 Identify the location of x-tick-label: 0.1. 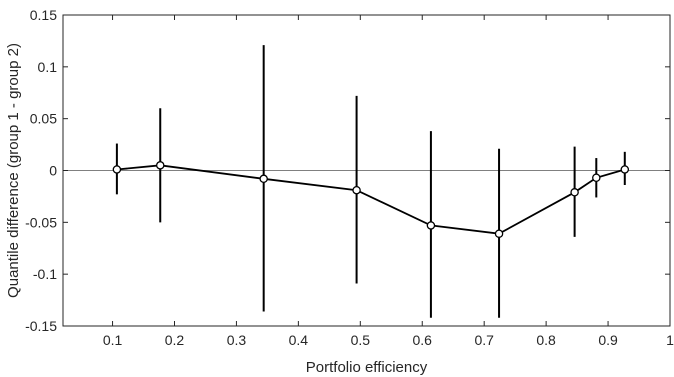
(113, 340).